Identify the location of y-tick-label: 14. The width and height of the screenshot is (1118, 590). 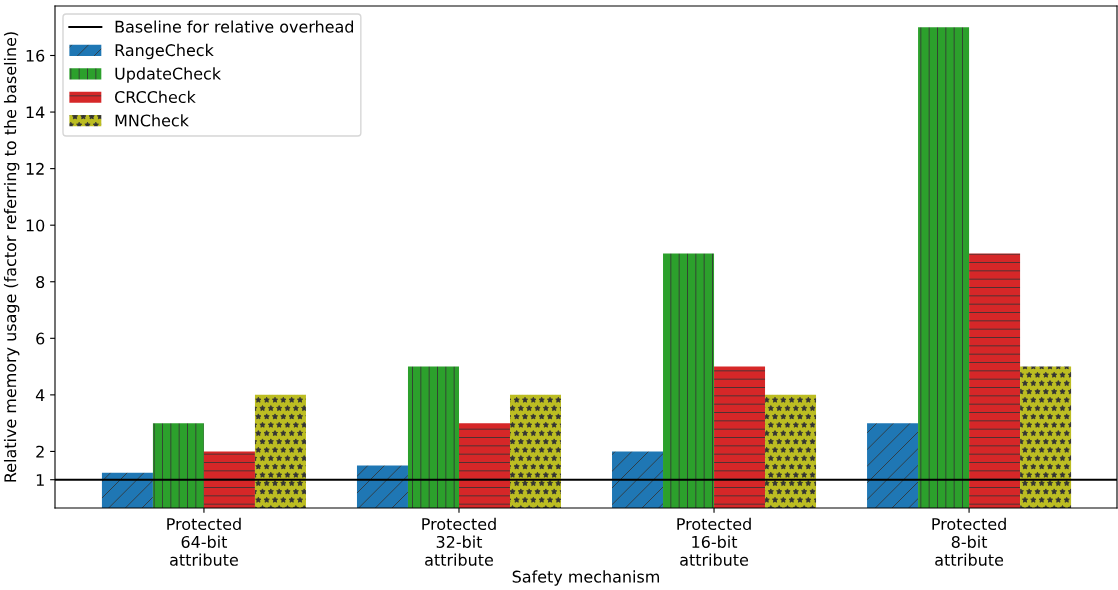
(35, 112).